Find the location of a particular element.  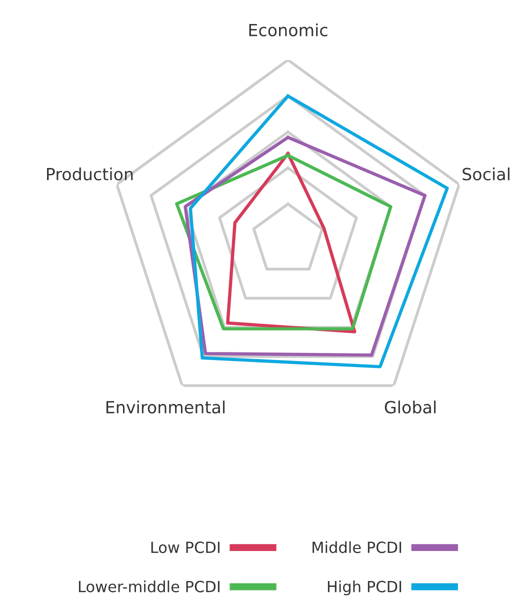

legend-label: Low PCDI is located at coordinates (185, 548).